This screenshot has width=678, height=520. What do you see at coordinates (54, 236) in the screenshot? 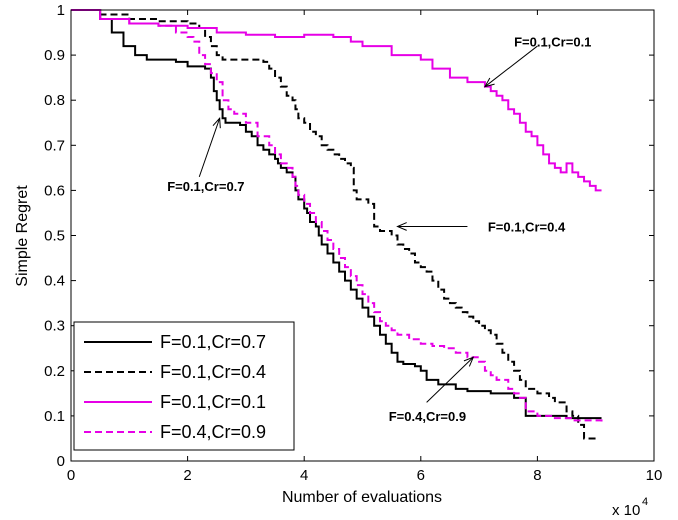
I see `y-tick-label: 0.5` at bounding box center [54, 236].